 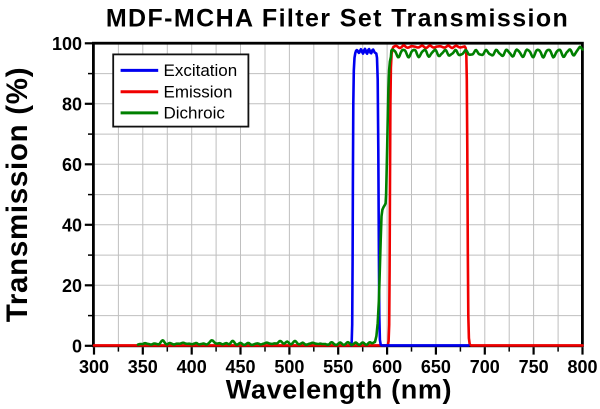 I want to click on svg-text: 350, so click(x=143, y=367).